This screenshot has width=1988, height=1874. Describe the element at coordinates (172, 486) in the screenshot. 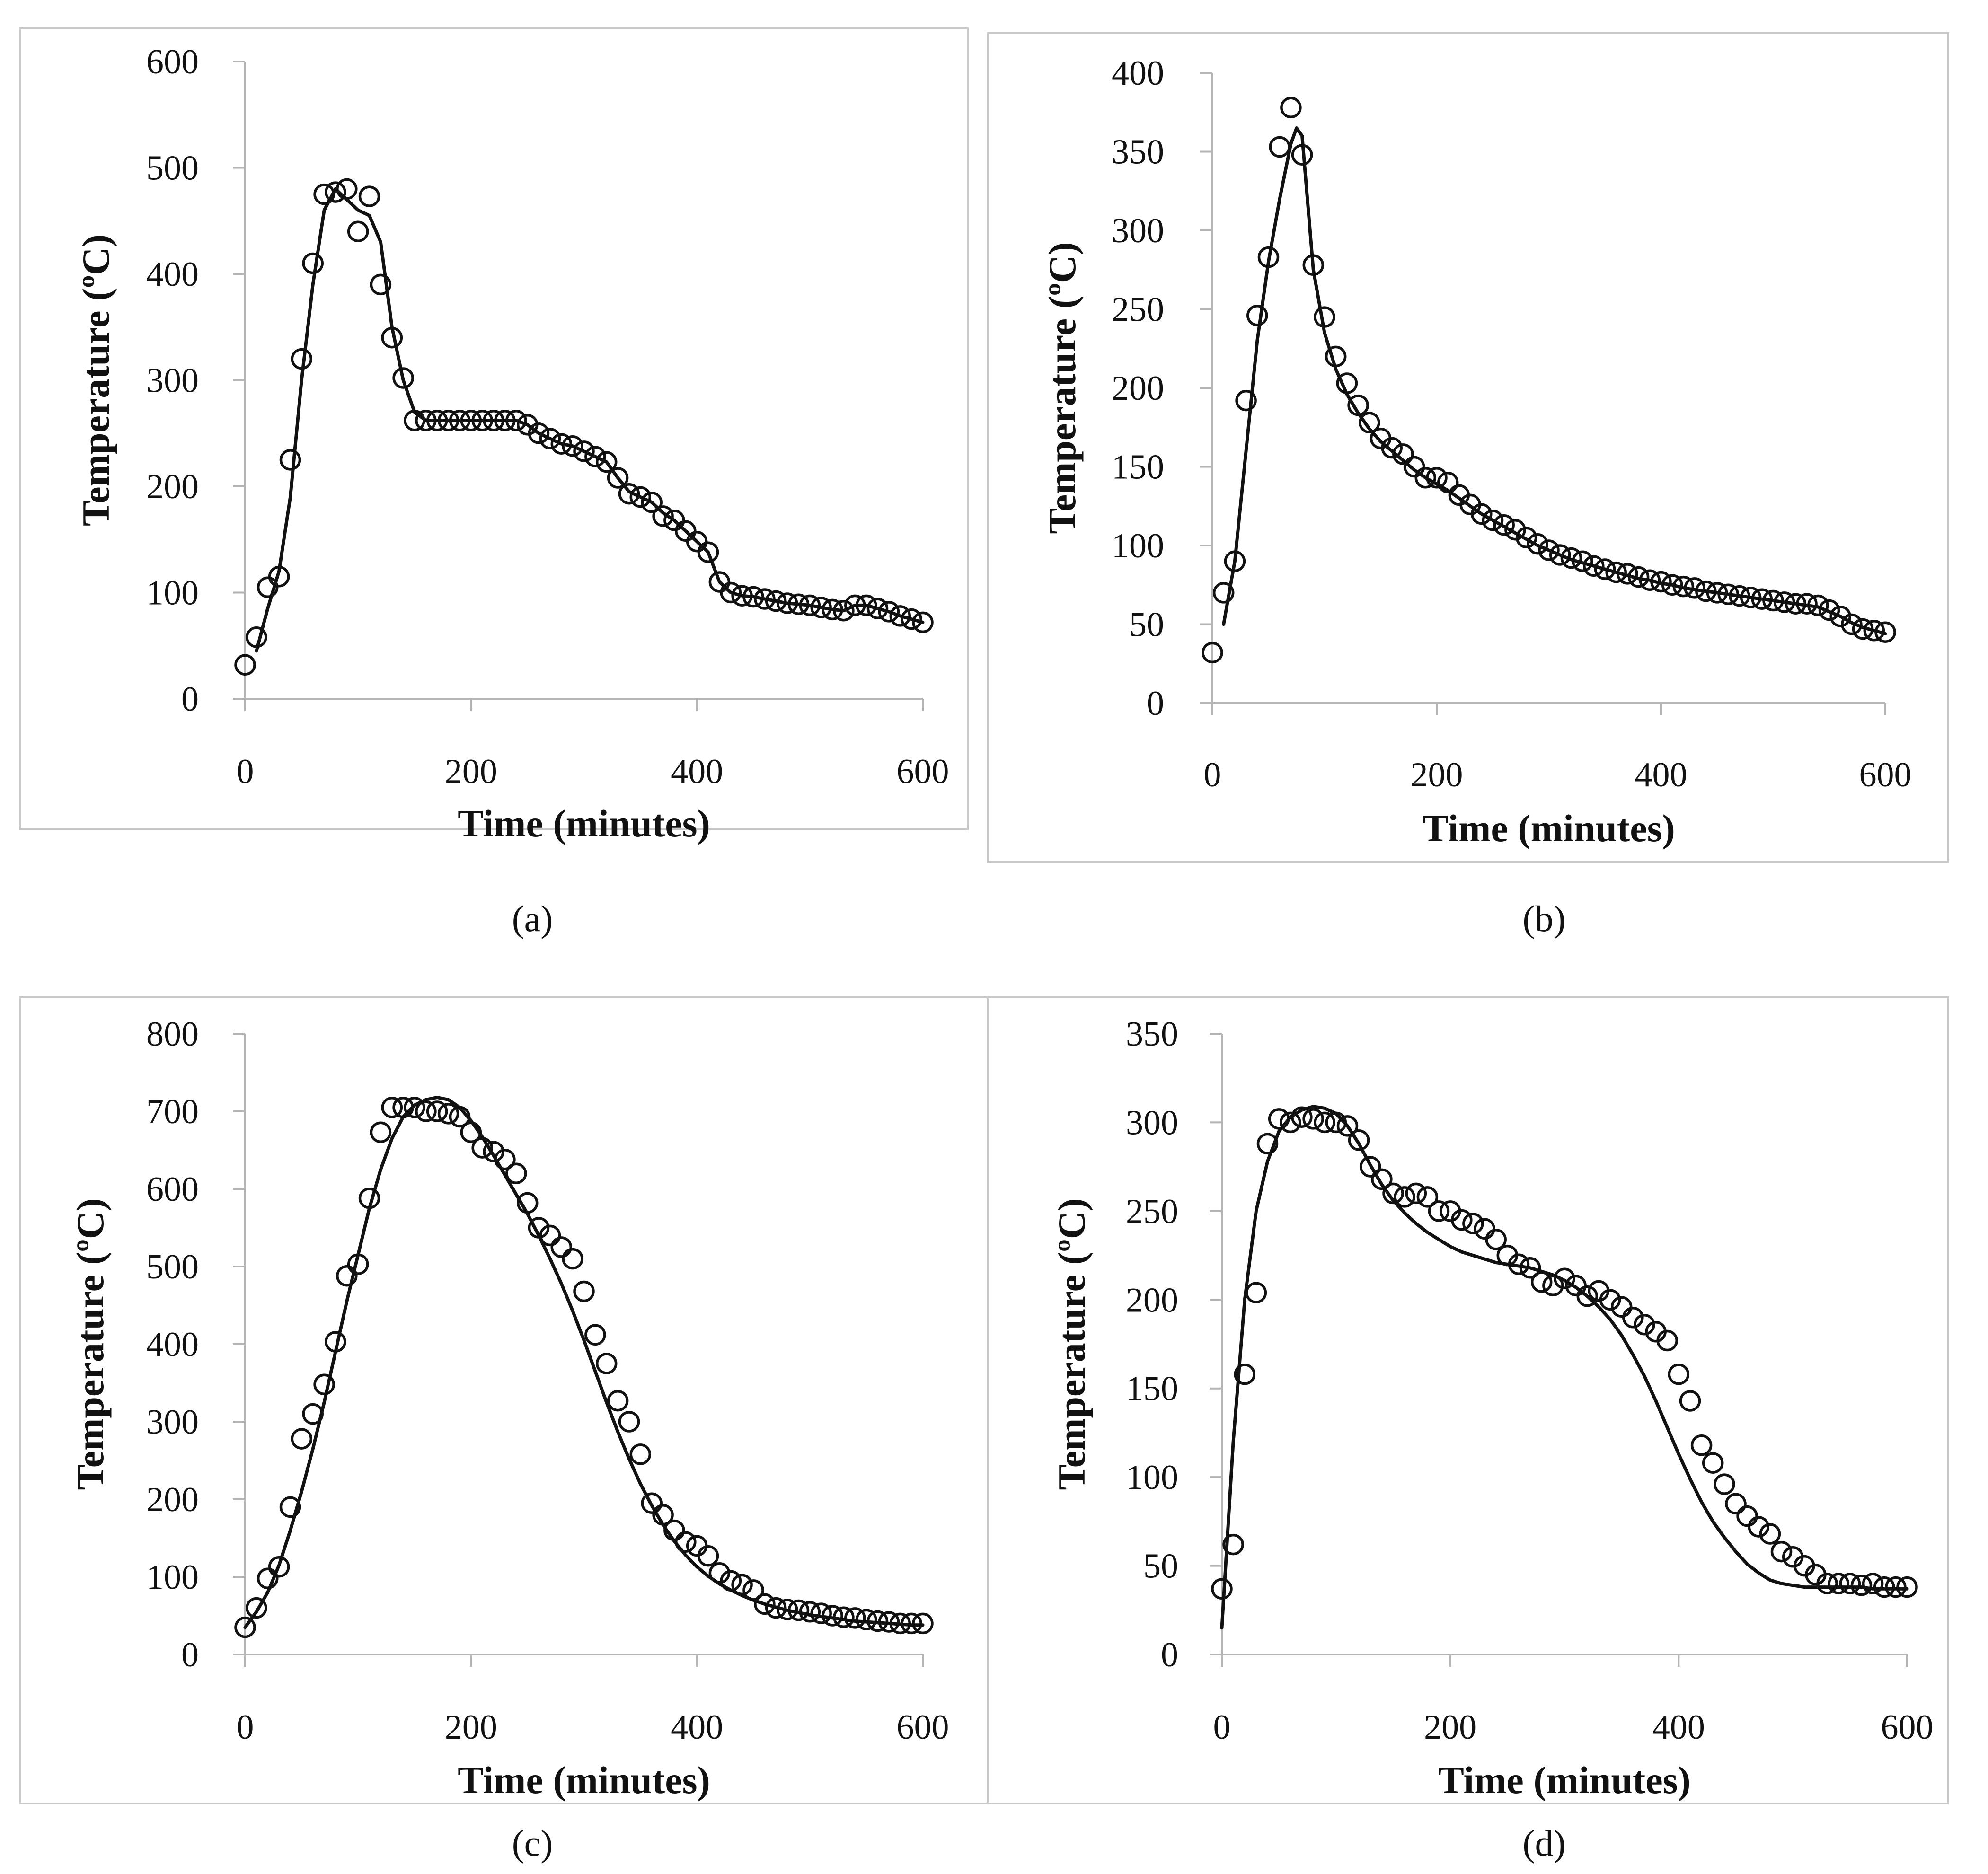

I see `y-tick-label: 200` at that location.